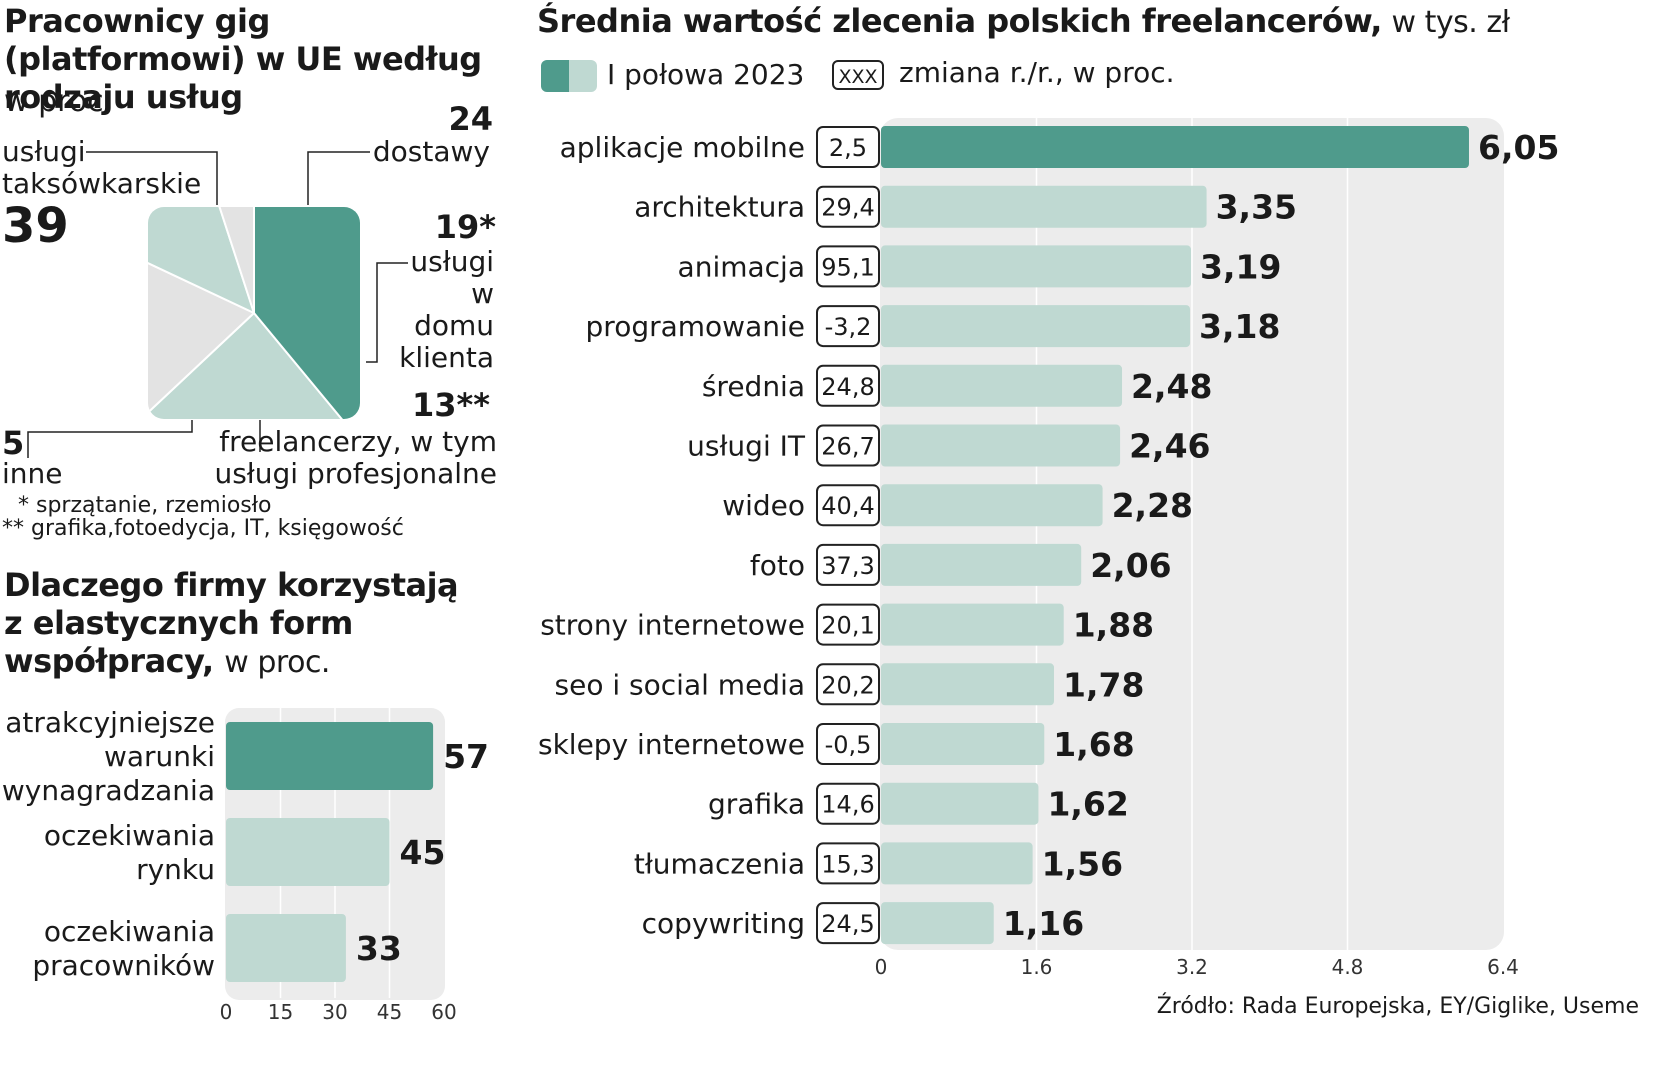 The width and height of the screenshot is (1653, 1080). Describe the element at coordinates (1037, 967) in the screenshot. I see `main-tick-label: 1.6` at that location.